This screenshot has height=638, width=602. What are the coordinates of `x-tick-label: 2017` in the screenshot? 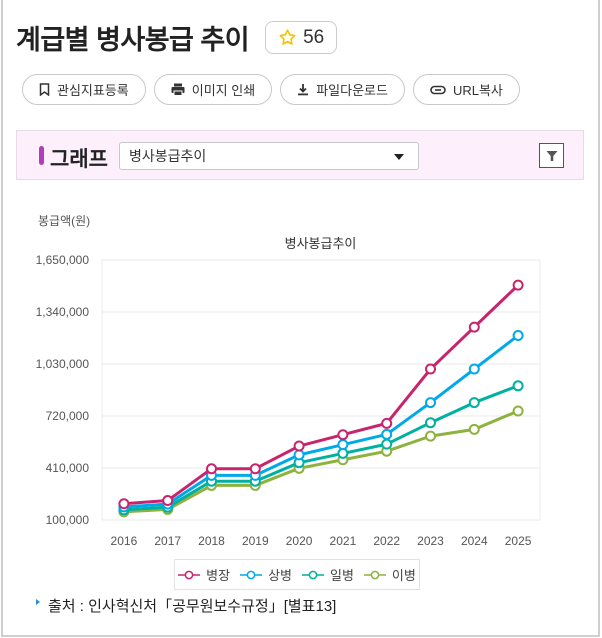 It's located at (167, 541).